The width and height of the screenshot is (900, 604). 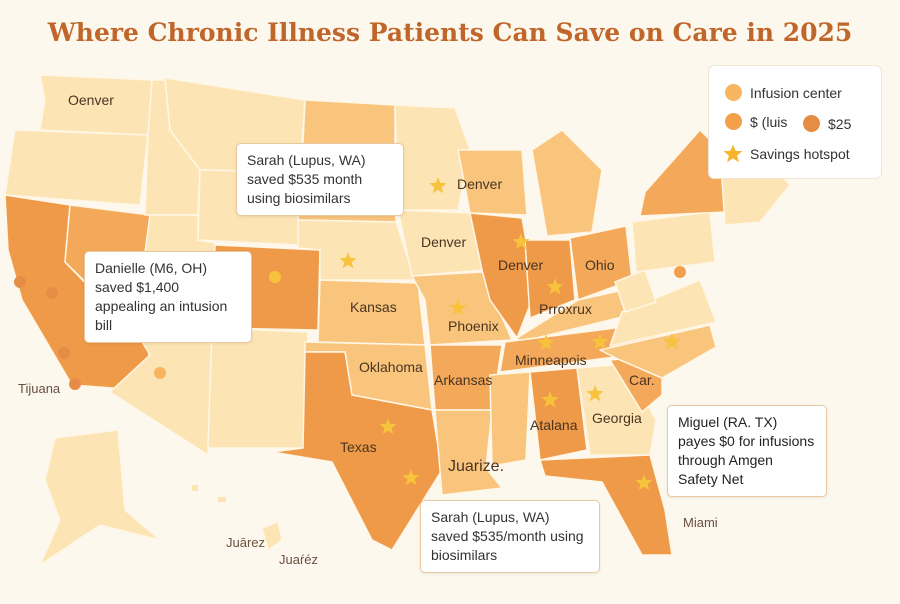 What do you see at coordinates (796, 92) in the screenshot?
I see `legend-label: Infusion center` at bounding box center [796, 92].